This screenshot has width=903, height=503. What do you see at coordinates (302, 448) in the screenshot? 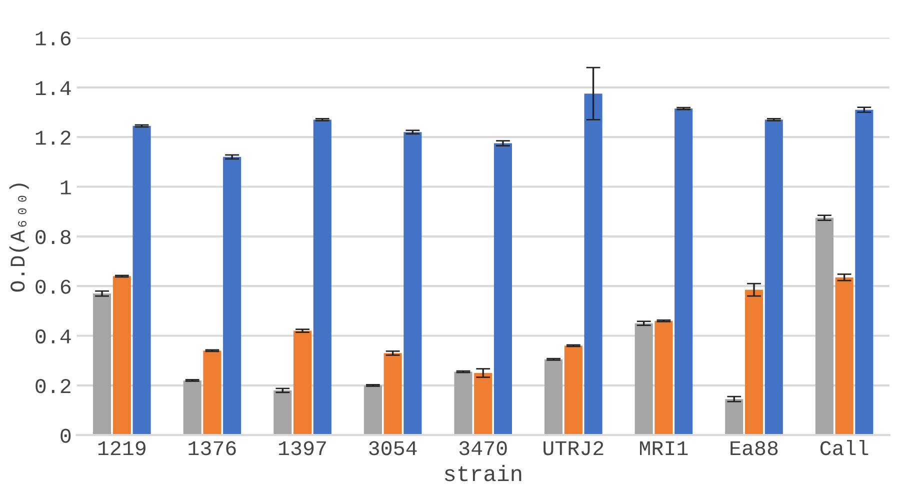
I see `x-tick-label: 1397` at bounding box center [302, 448].